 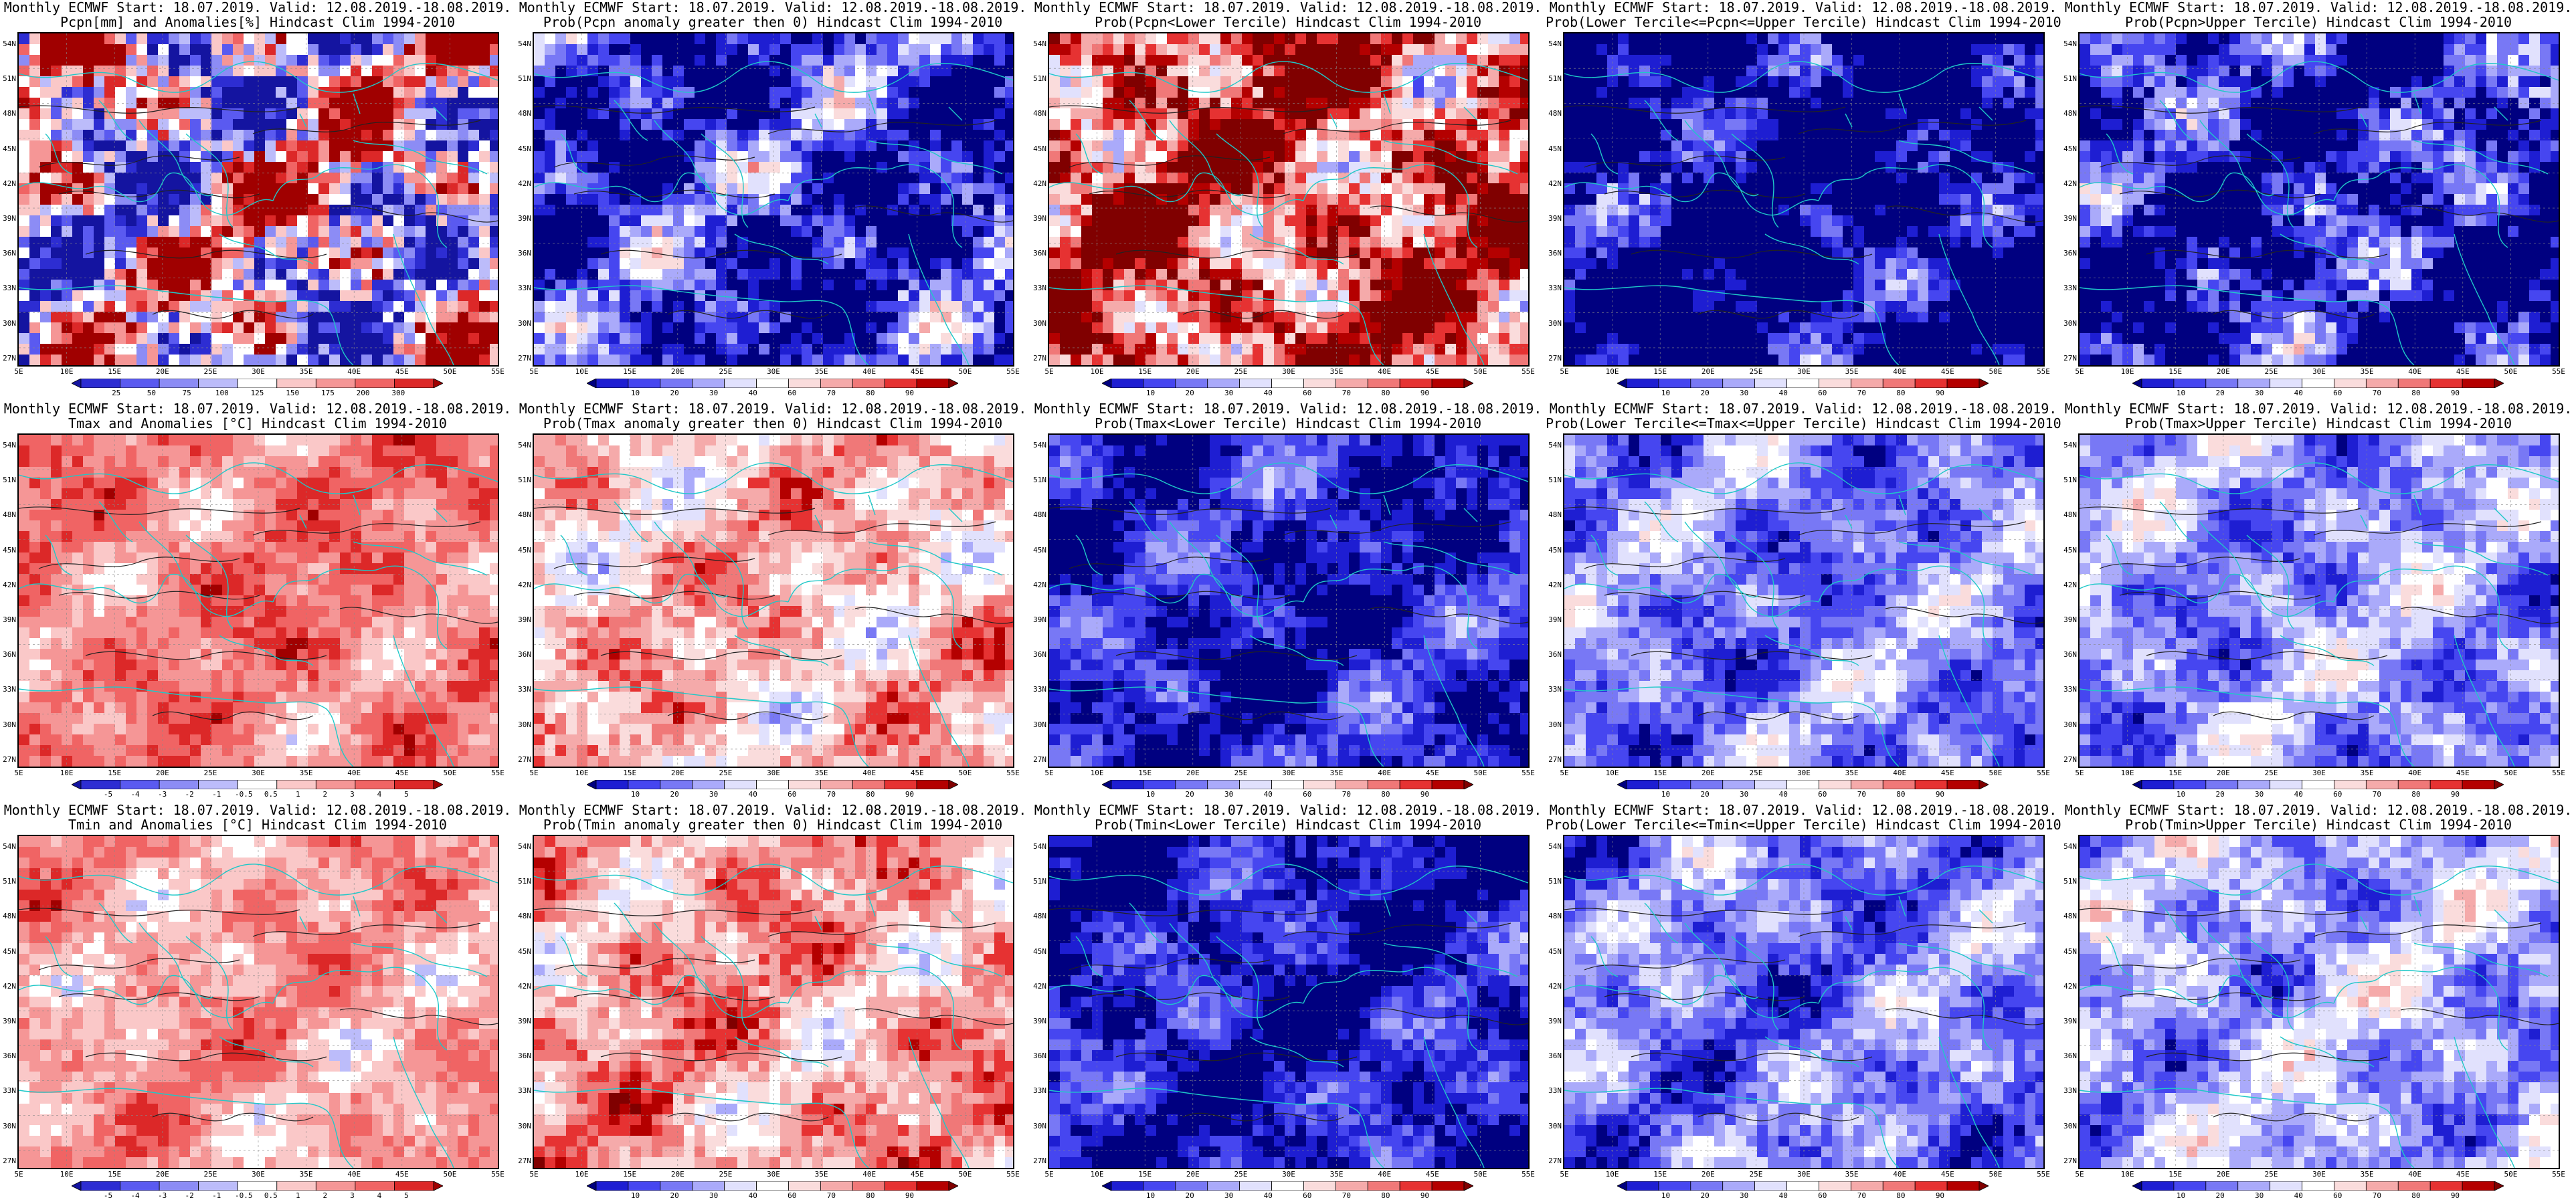 I want to click on colorbar-label: 100, so click(x=222, y=393).